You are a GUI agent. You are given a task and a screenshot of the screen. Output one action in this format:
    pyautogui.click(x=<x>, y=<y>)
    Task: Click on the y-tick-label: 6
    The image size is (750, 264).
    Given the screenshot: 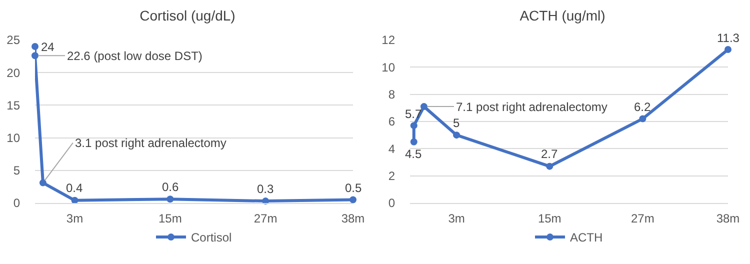 What is the action you would take?
    pyautogui.click(x=392, y=121)
    